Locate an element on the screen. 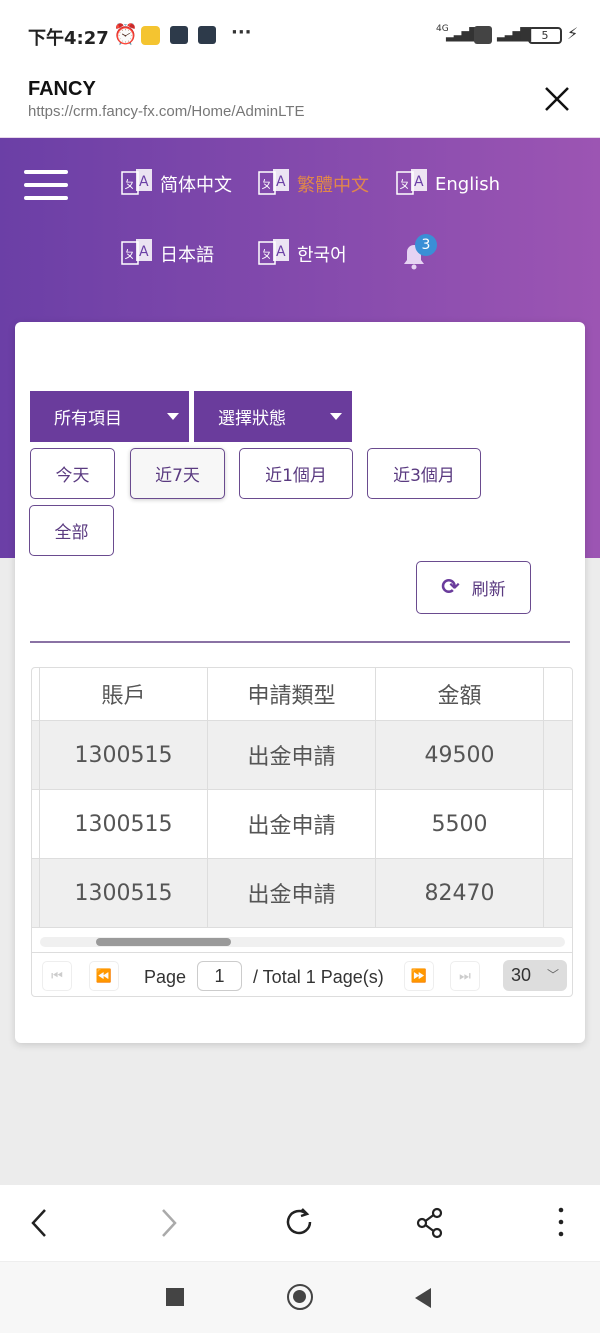  status-select: 選擇狀態 is located at coordinates (273, 416).